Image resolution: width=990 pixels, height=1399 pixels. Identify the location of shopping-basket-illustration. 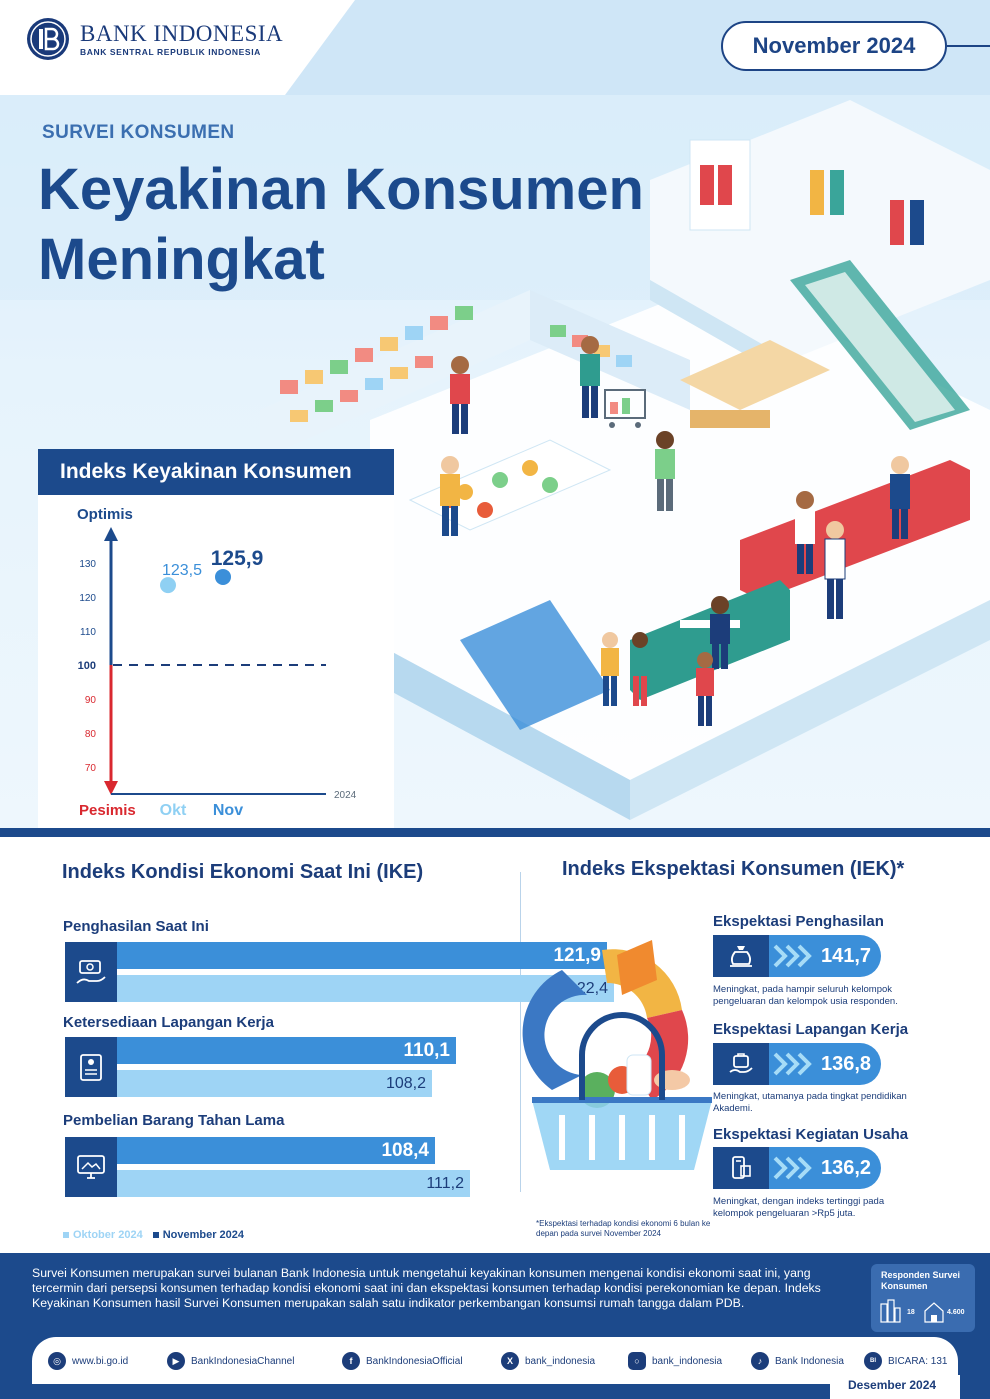
(617, 1055).